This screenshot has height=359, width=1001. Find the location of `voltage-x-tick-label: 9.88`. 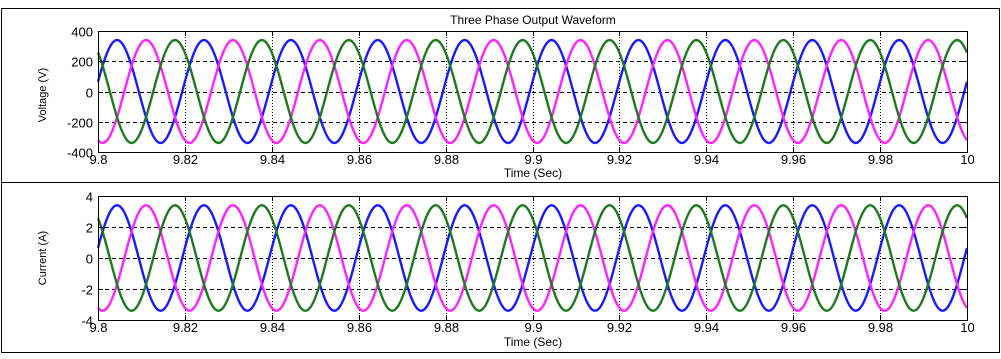

voltage-x-tick-label: 9.88 is located at coordinates (446, 159).